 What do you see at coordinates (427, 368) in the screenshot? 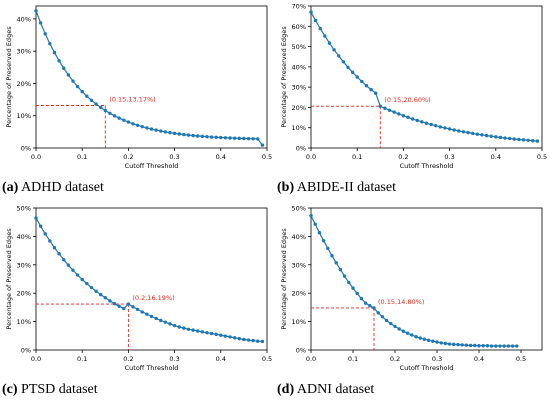
I see `x-axis-label: Cutoff Threshold` at bounding box center [427, 368].